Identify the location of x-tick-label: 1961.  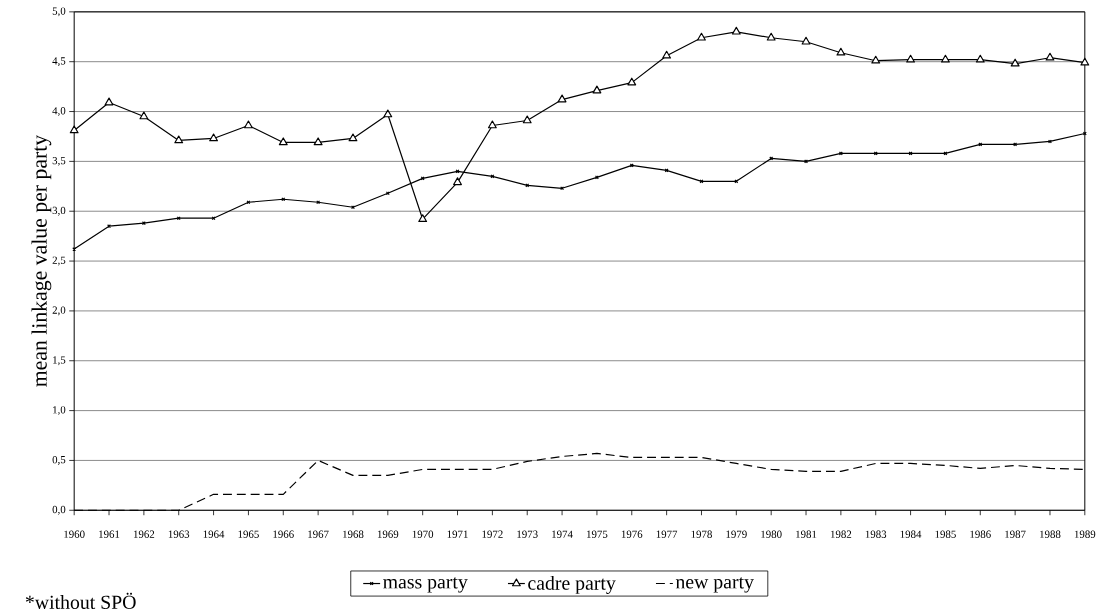
(109, 534).